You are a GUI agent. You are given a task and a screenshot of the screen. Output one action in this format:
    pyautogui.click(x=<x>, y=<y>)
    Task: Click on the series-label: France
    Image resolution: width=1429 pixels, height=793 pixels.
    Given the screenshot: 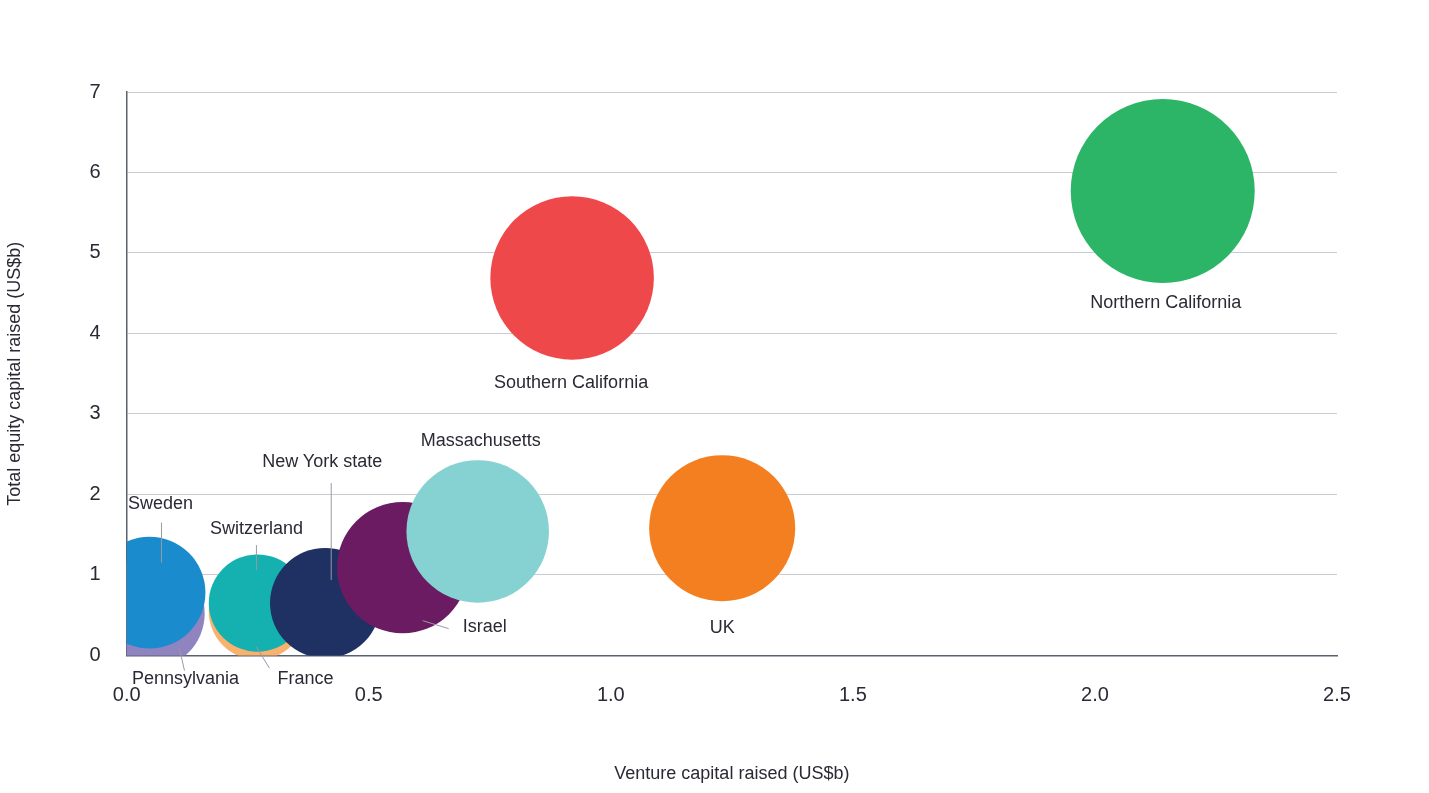 What is the action you would take?
    pyautogui.click(x=305, y=678)
    